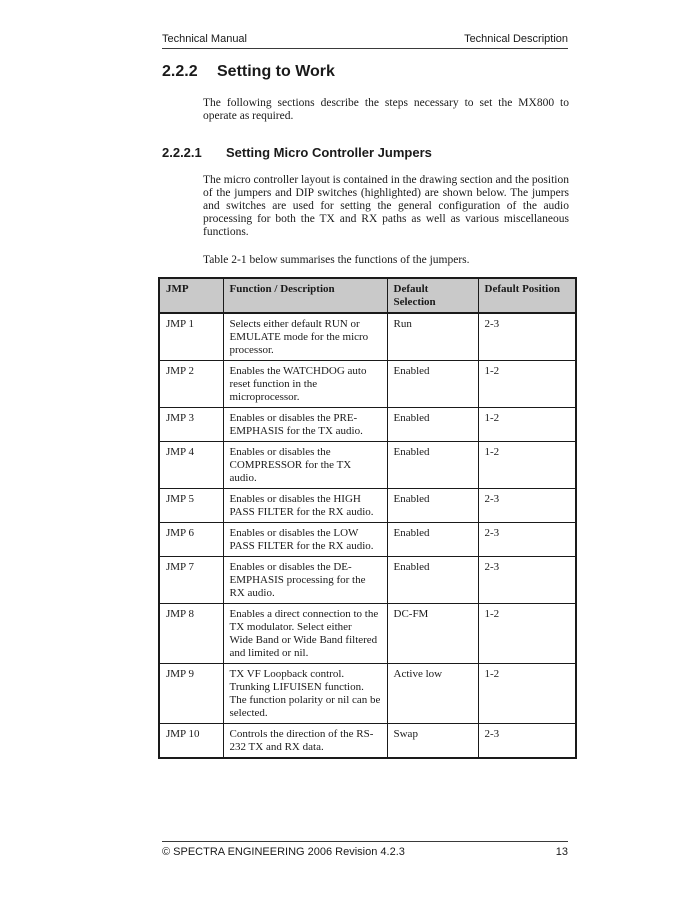 This screenshot has width=695, height=899. What do you see at coordinates (191, 539) in the screenshot?
I see `cell-jmp: JMP 6` at bounding box center [191, 539].